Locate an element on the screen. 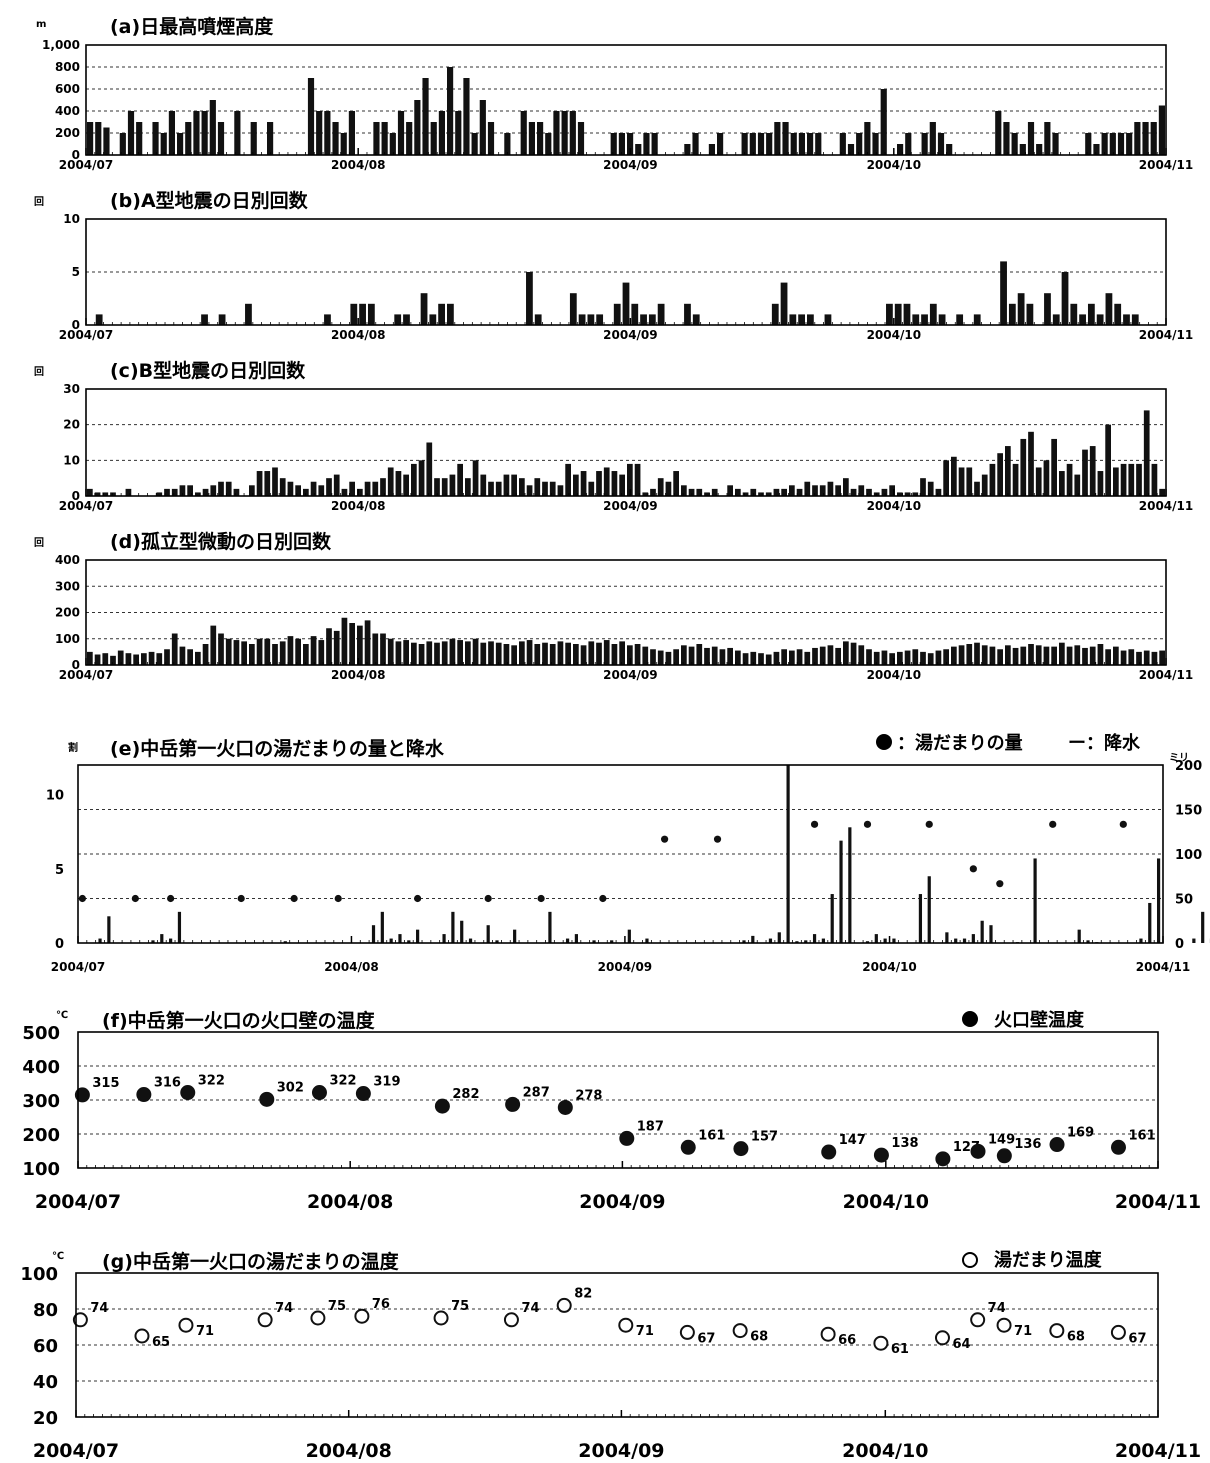  chart-title-c: (c)B型地震の日別回数 is located at coordinates (208, 370).